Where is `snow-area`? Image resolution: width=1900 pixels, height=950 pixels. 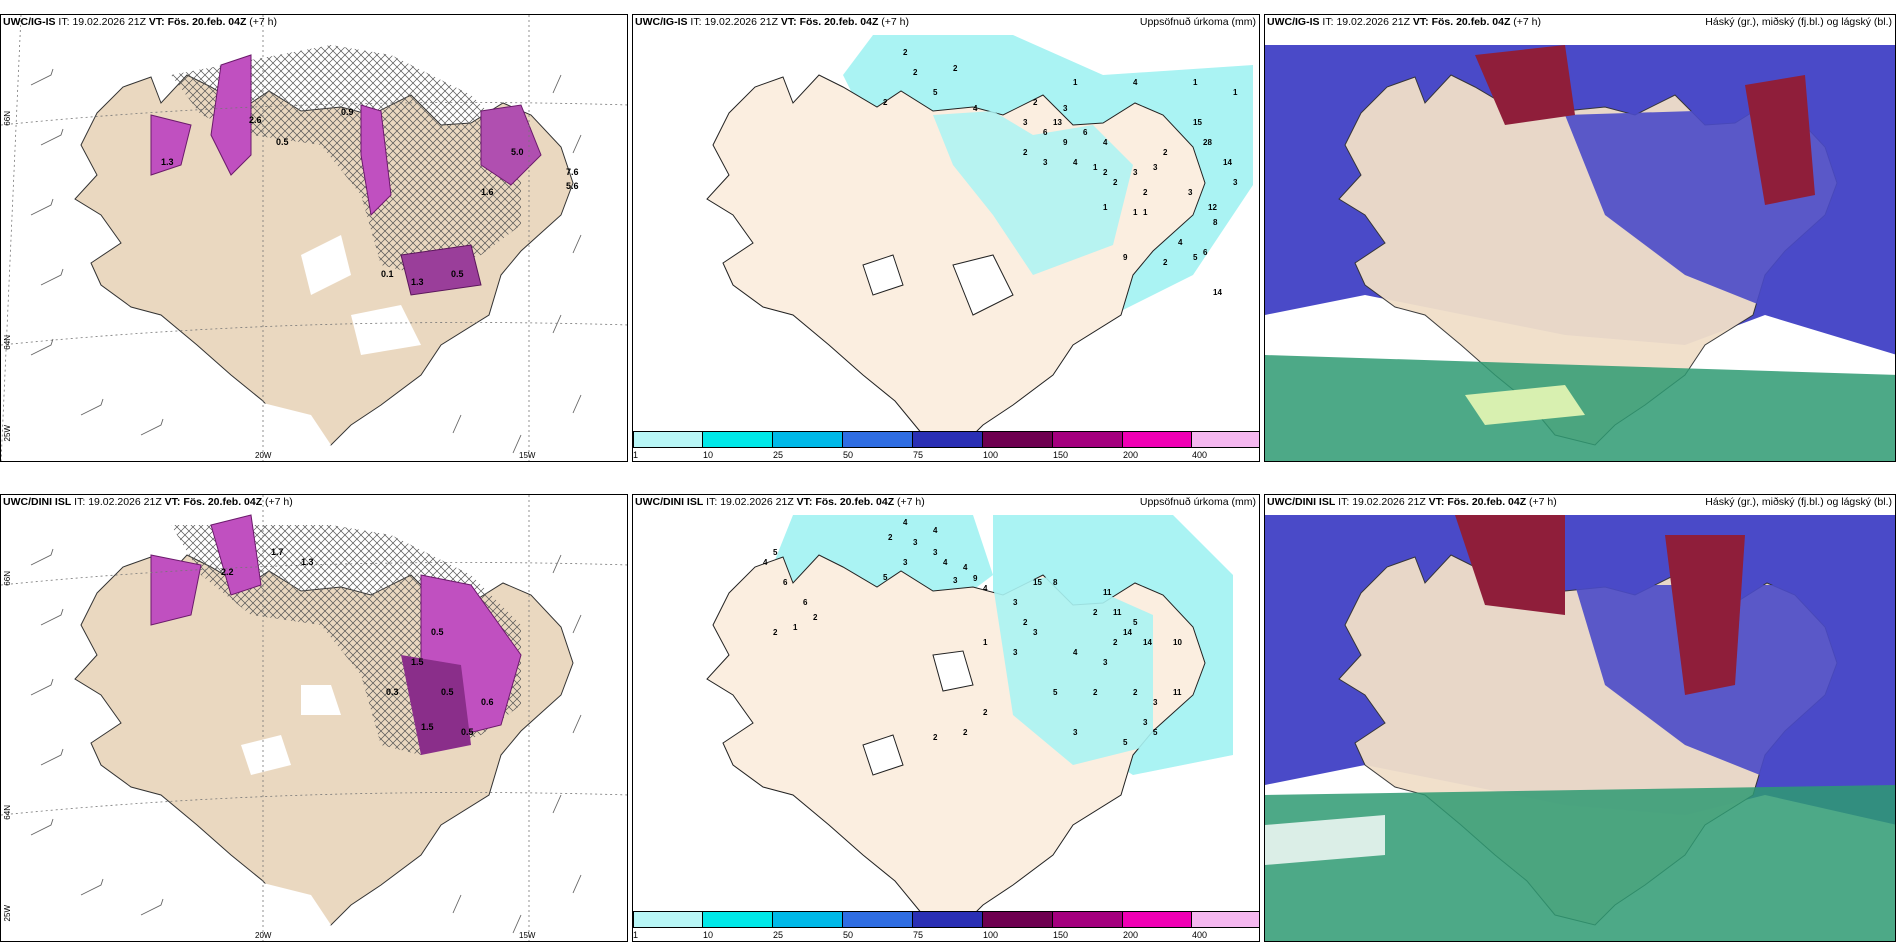
snow-area is located at coordinates (171, 145).